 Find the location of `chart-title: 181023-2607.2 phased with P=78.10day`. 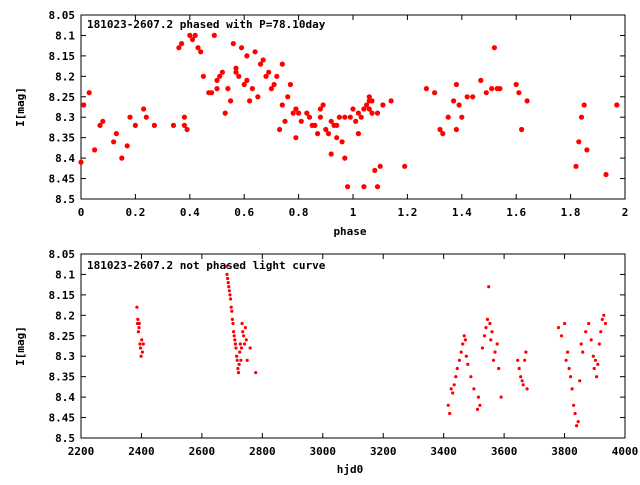

chart-title: 181023-2607.2 phased with P=78.10day is located at coordinates (206, 24).